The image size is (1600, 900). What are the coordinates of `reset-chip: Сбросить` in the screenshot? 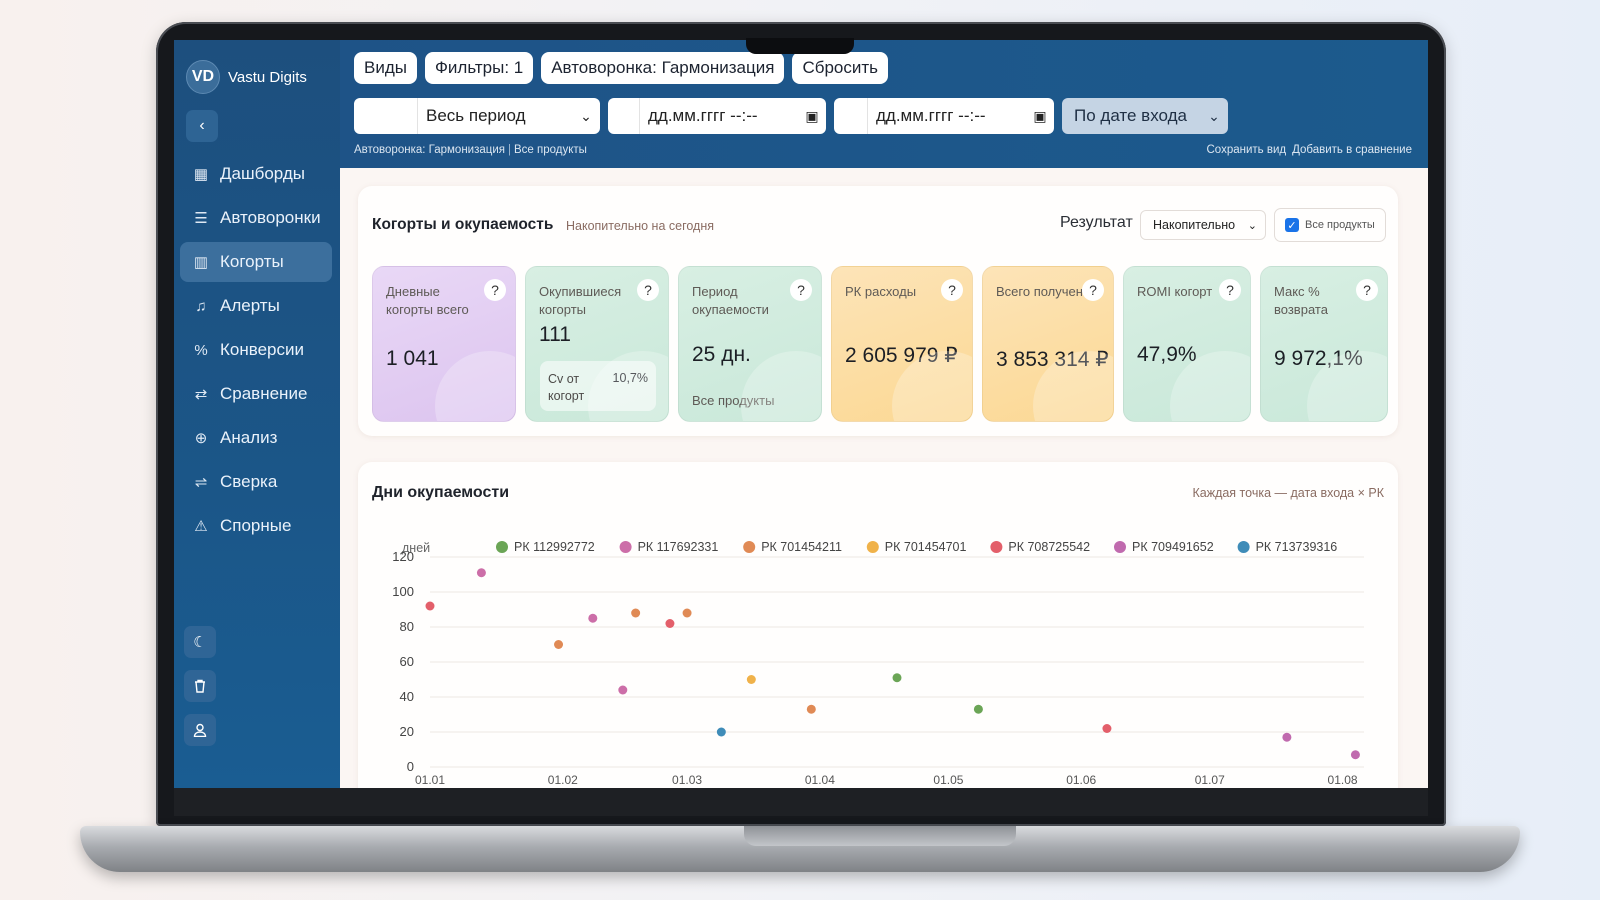 It's located at (840, 68).